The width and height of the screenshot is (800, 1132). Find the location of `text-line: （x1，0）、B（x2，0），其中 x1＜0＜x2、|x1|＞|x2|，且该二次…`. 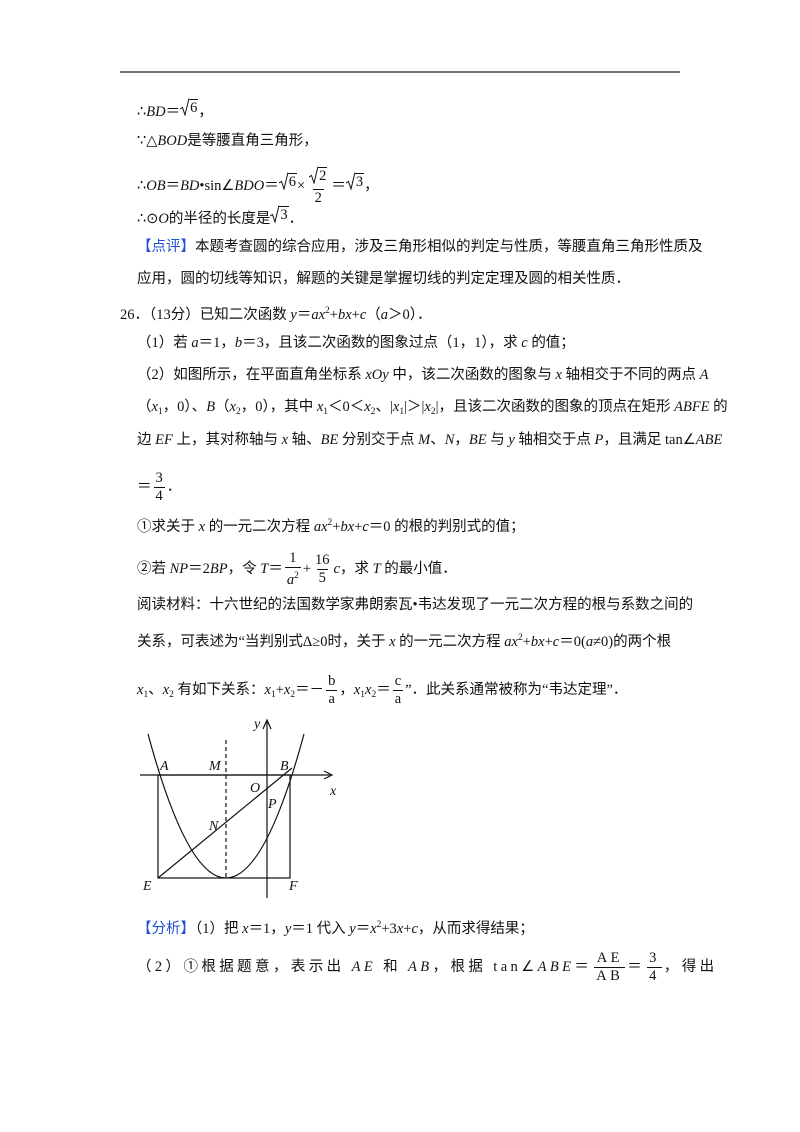

text-line: （x1，0）、B（x2，0），其中 x1＜0＜x2、|x1|＞|x2|，且该二次… is located at coordinates (432, 409).